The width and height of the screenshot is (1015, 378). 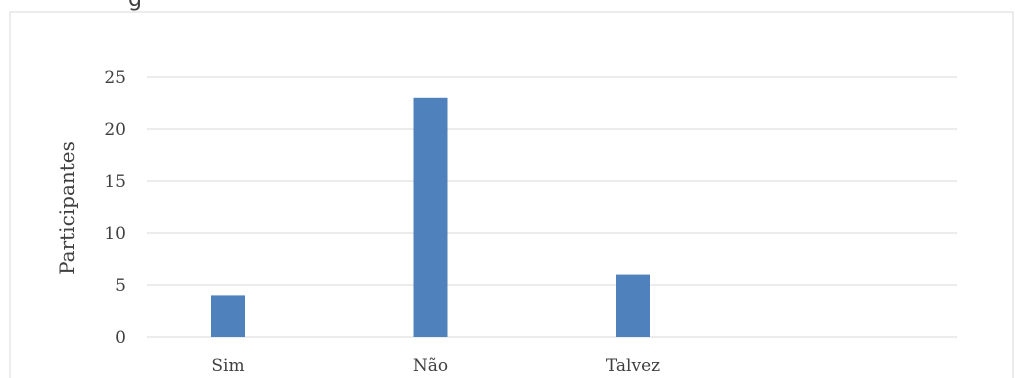 What do you see at coordinates (120, 338) in the screenshot?
I see `y-tick-label: 0` at bounding box center [120, 338].